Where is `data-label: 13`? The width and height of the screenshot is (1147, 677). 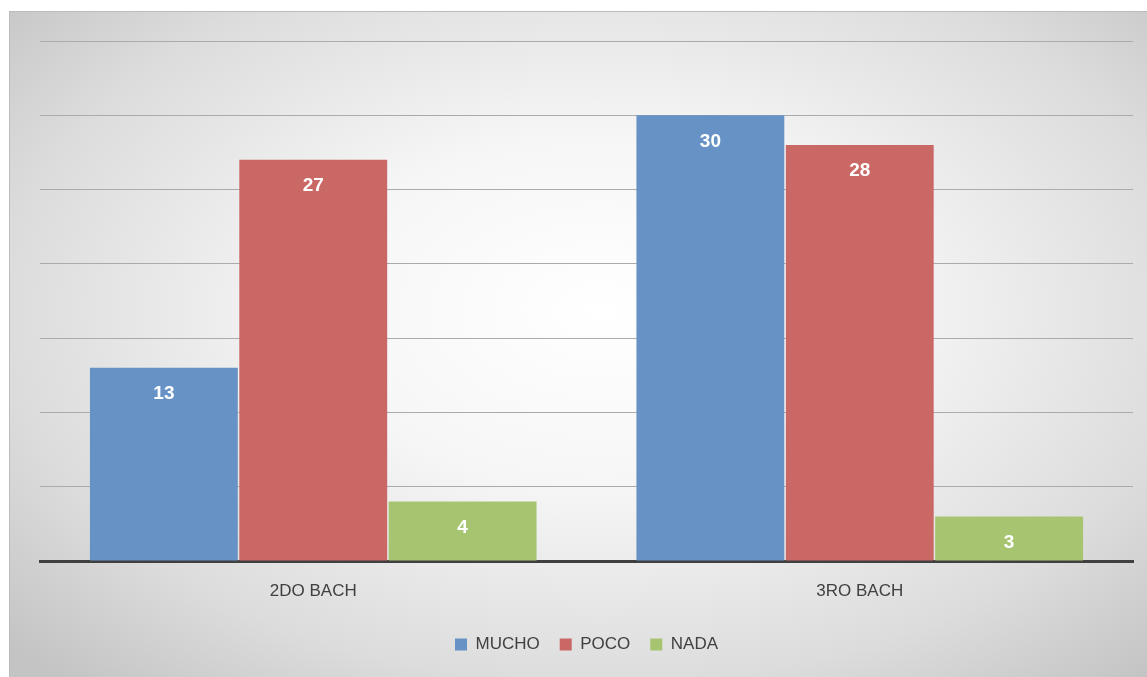
data-label: 13 is located at coordinates (164, 393).